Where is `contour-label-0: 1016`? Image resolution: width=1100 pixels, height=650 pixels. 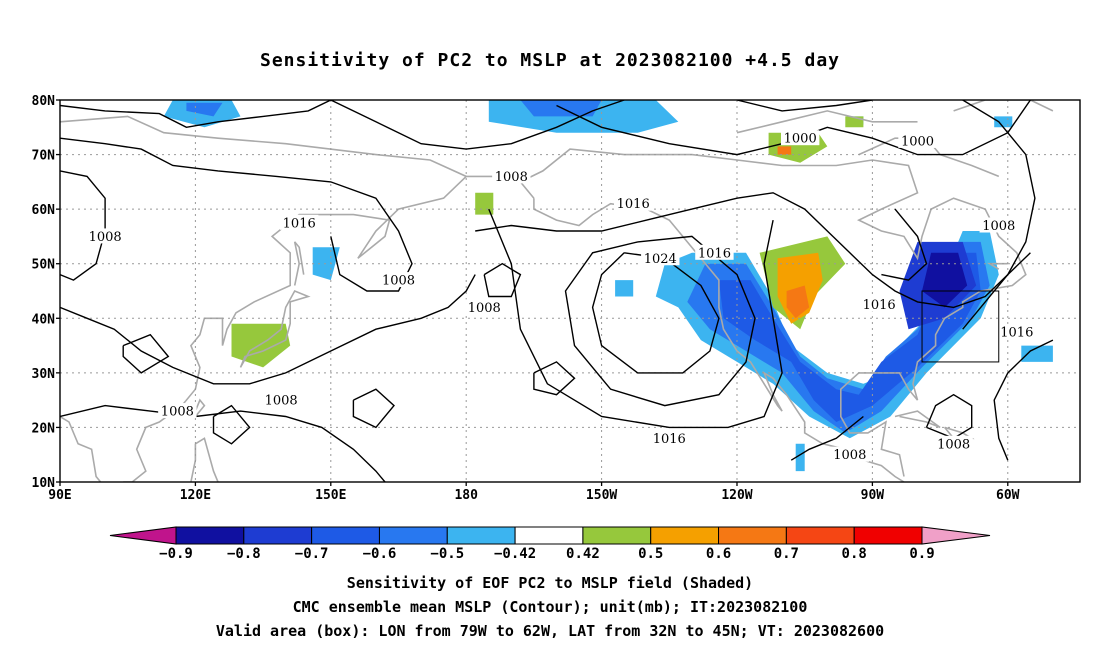
contour-label-0: 1016 is located at coordinates (299, 223).